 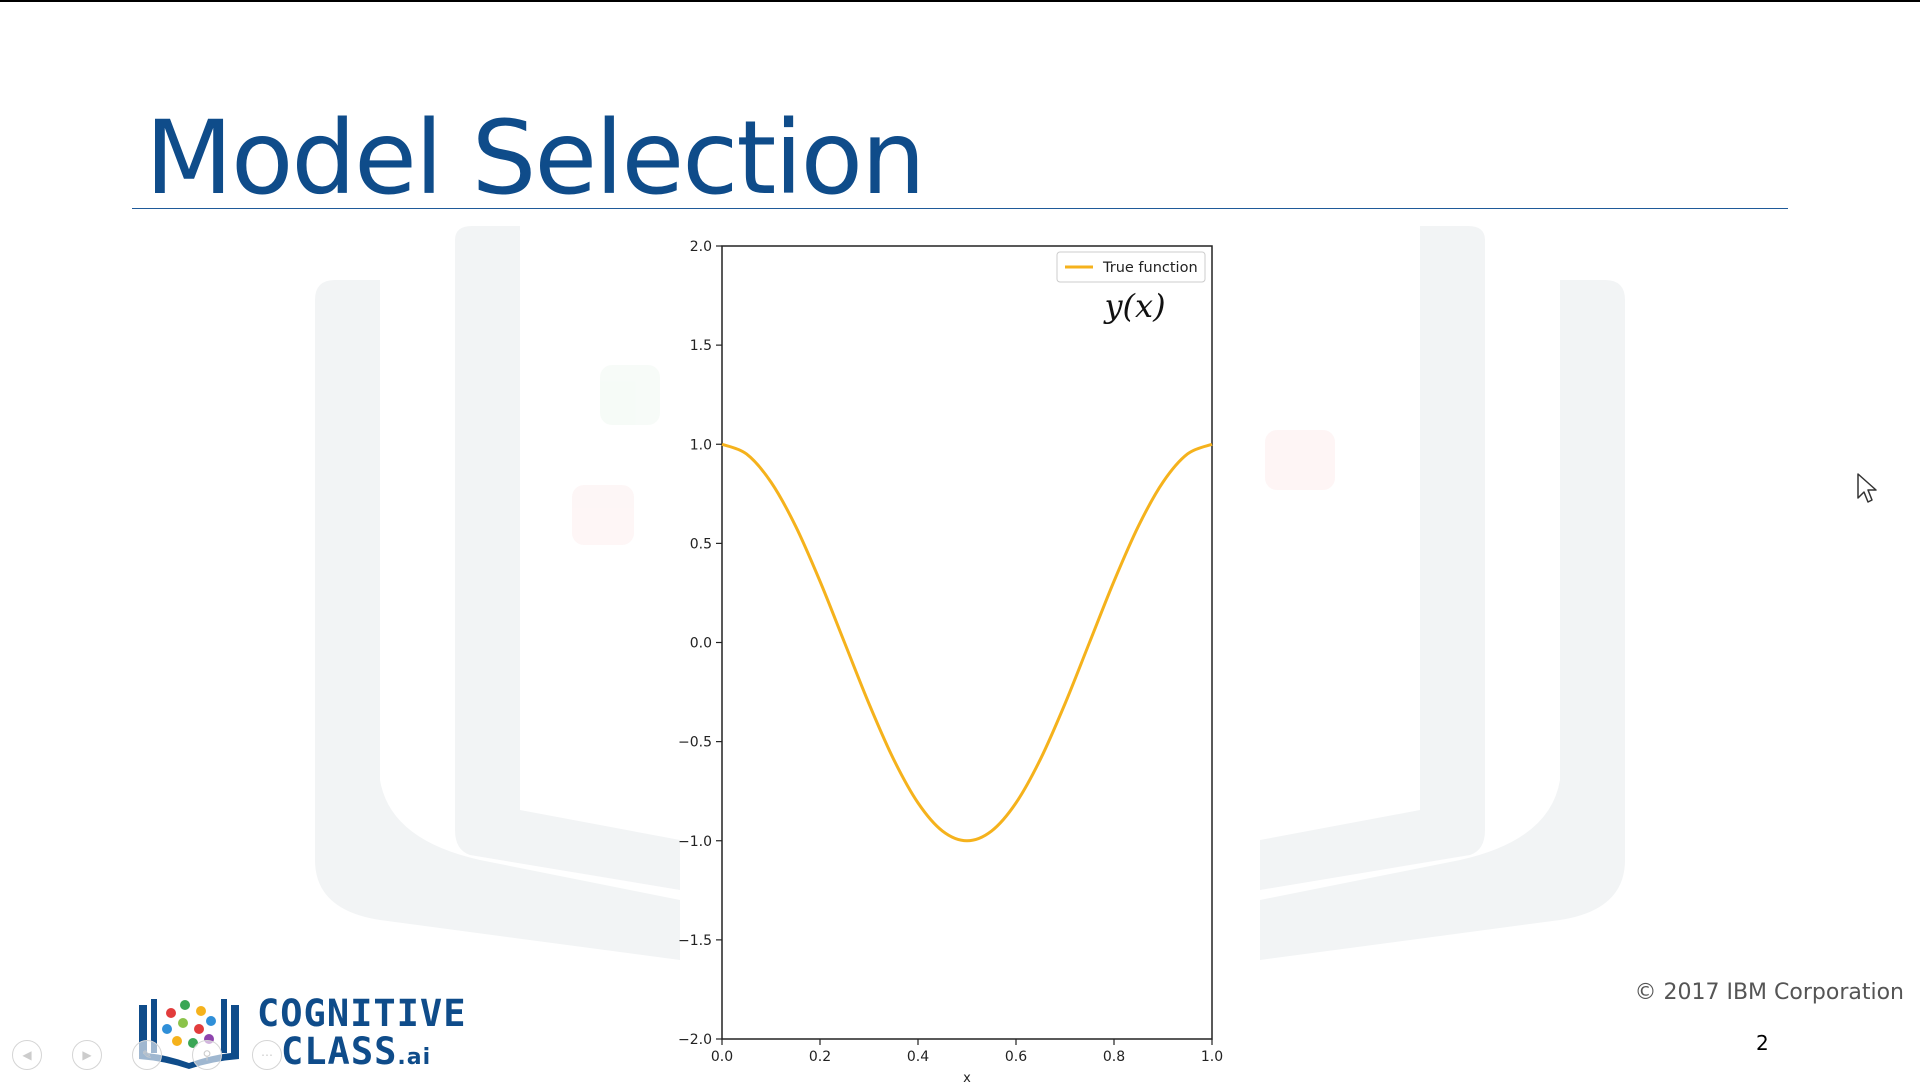 I want to click on x-tick-label: 0.0, so click(x=722, y=1057).